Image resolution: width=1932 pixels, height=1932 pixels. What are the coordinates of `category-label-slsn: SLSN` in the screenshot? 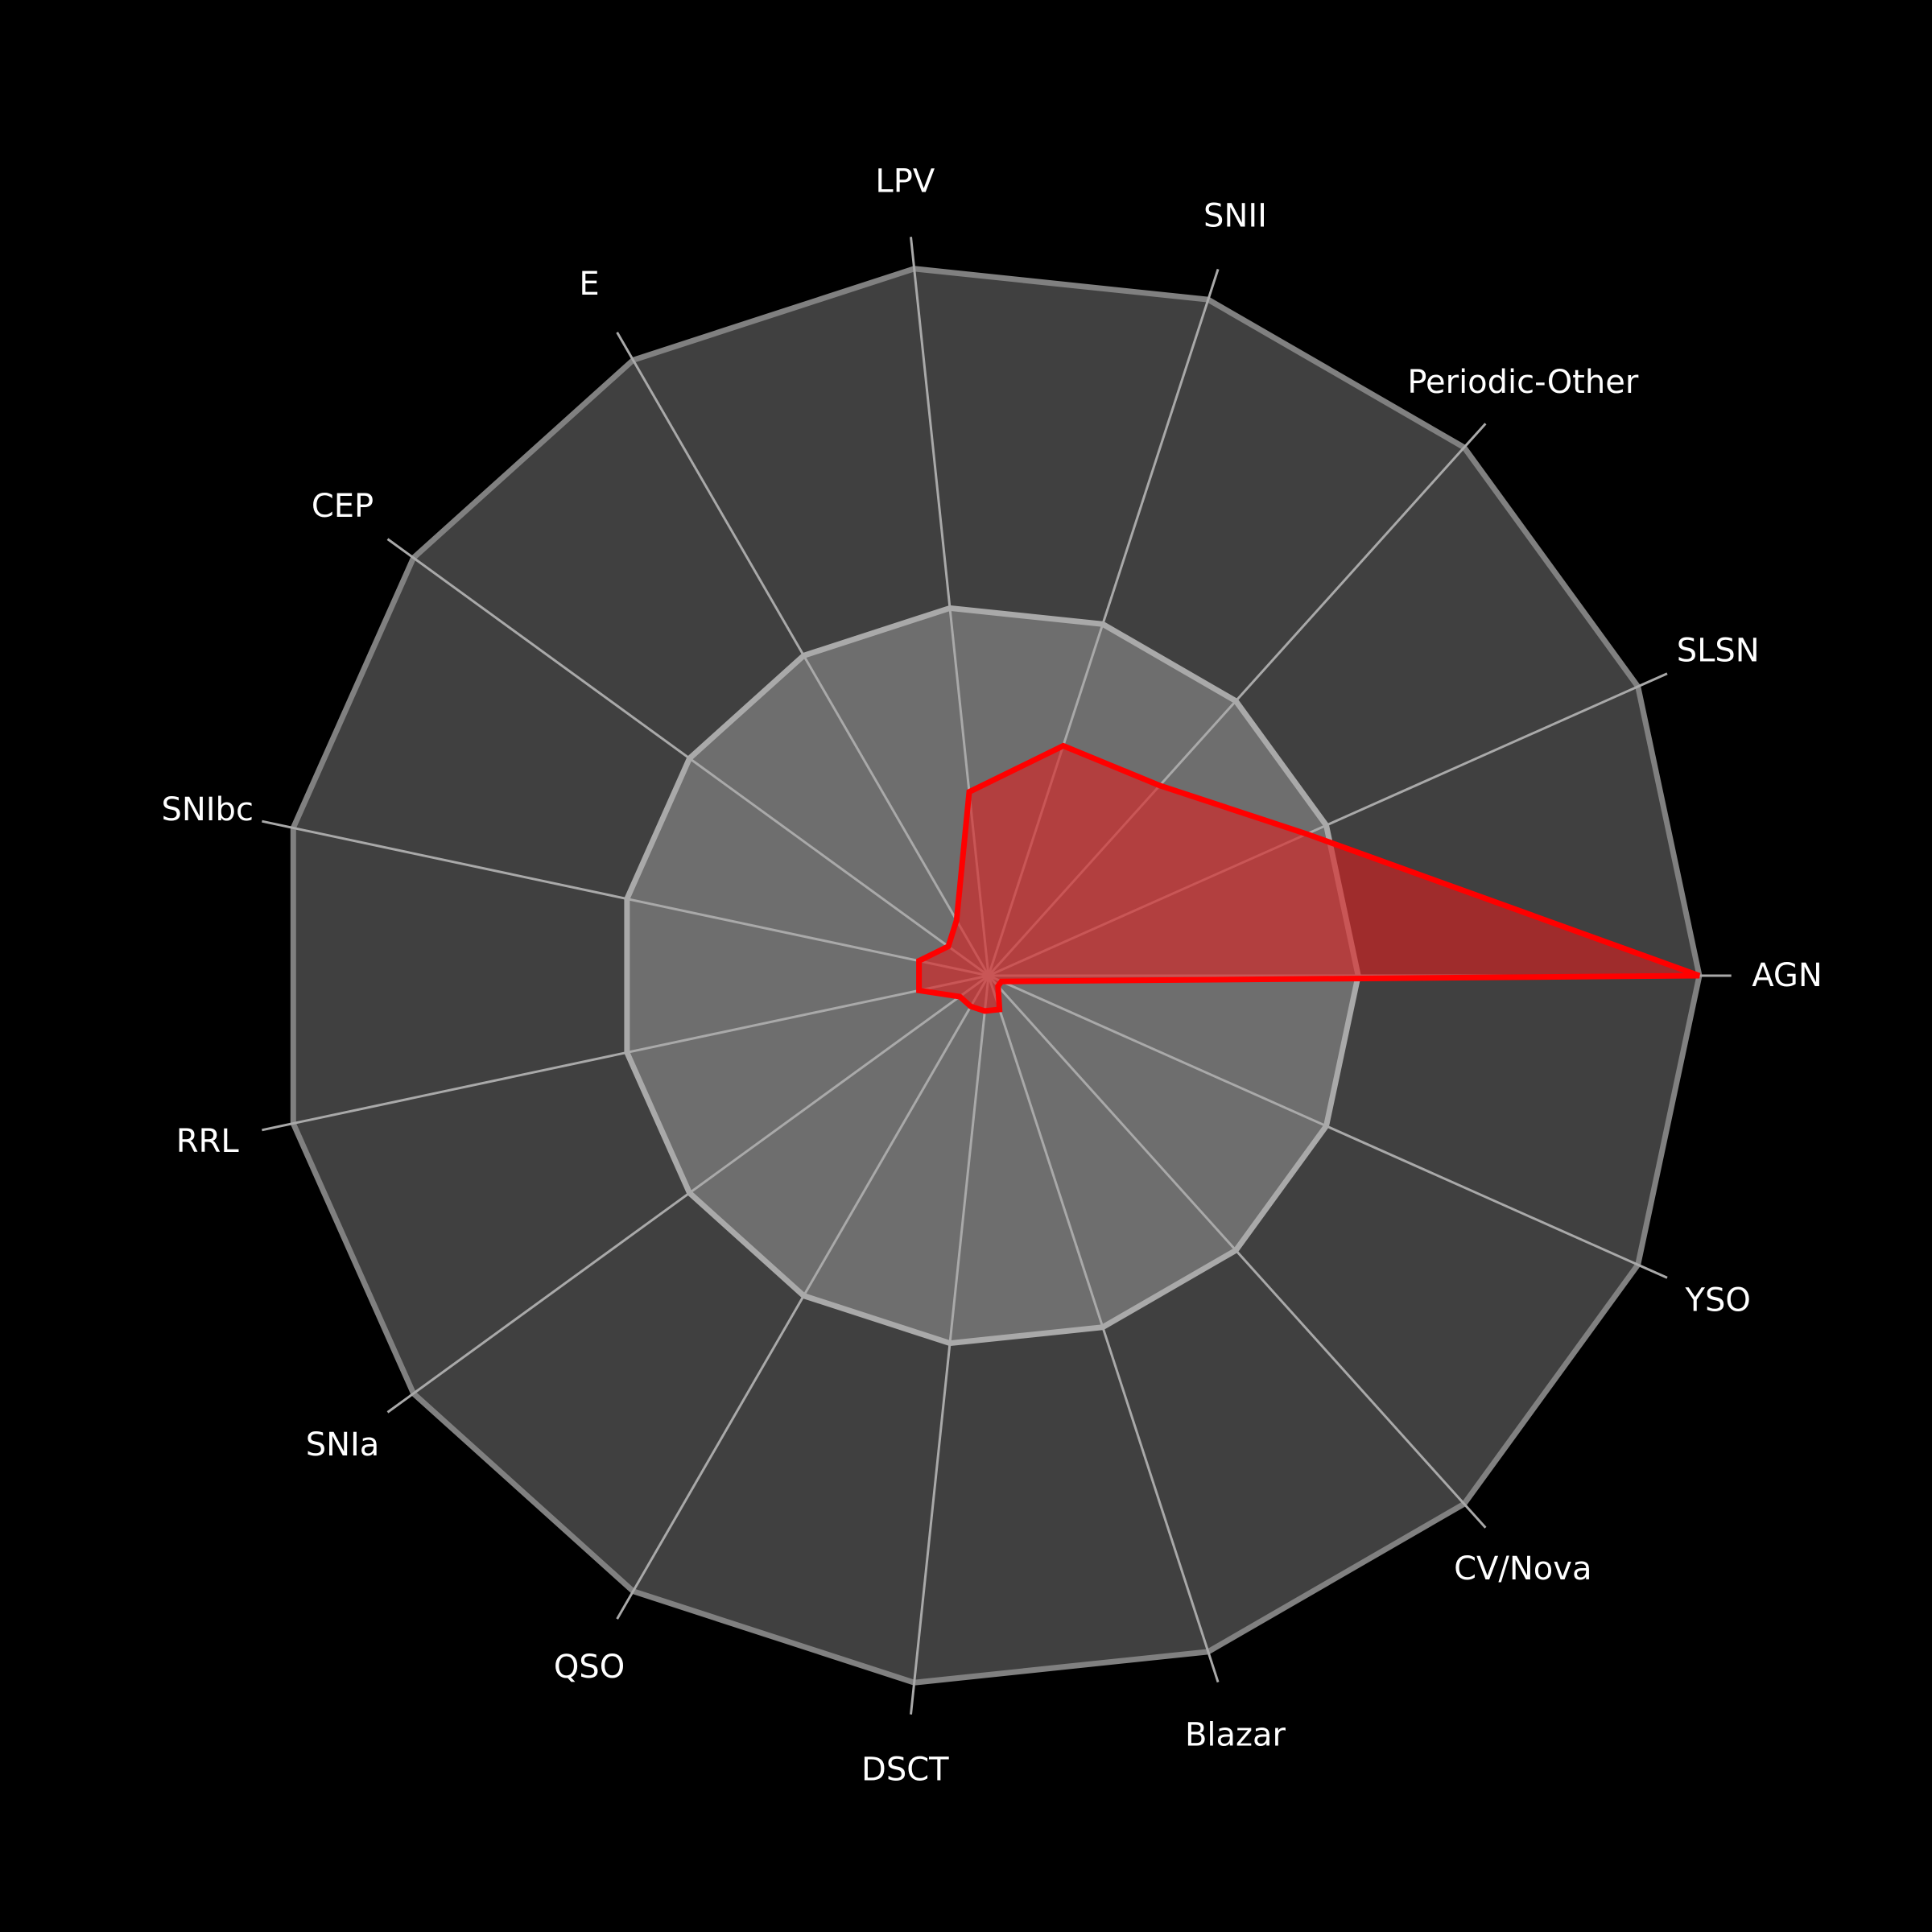 It's located at (1718, 651).